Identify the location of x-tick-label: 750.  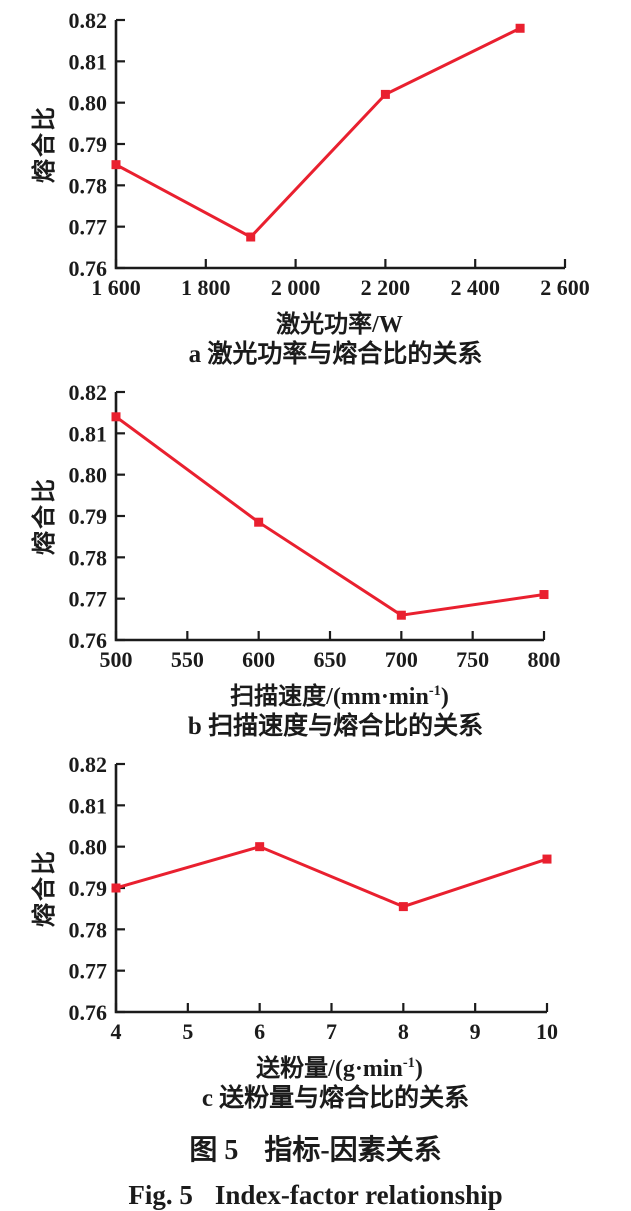
(472, 659).